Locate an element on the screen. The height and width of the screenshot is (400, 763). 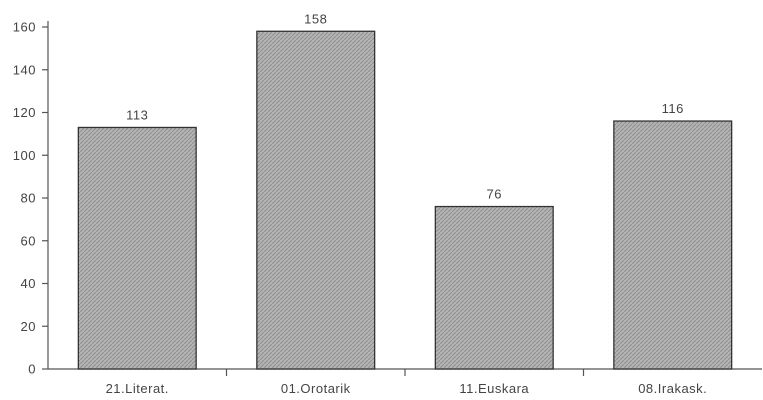
x-category-label: 11.Euskara is located at coordinates (494, 388).